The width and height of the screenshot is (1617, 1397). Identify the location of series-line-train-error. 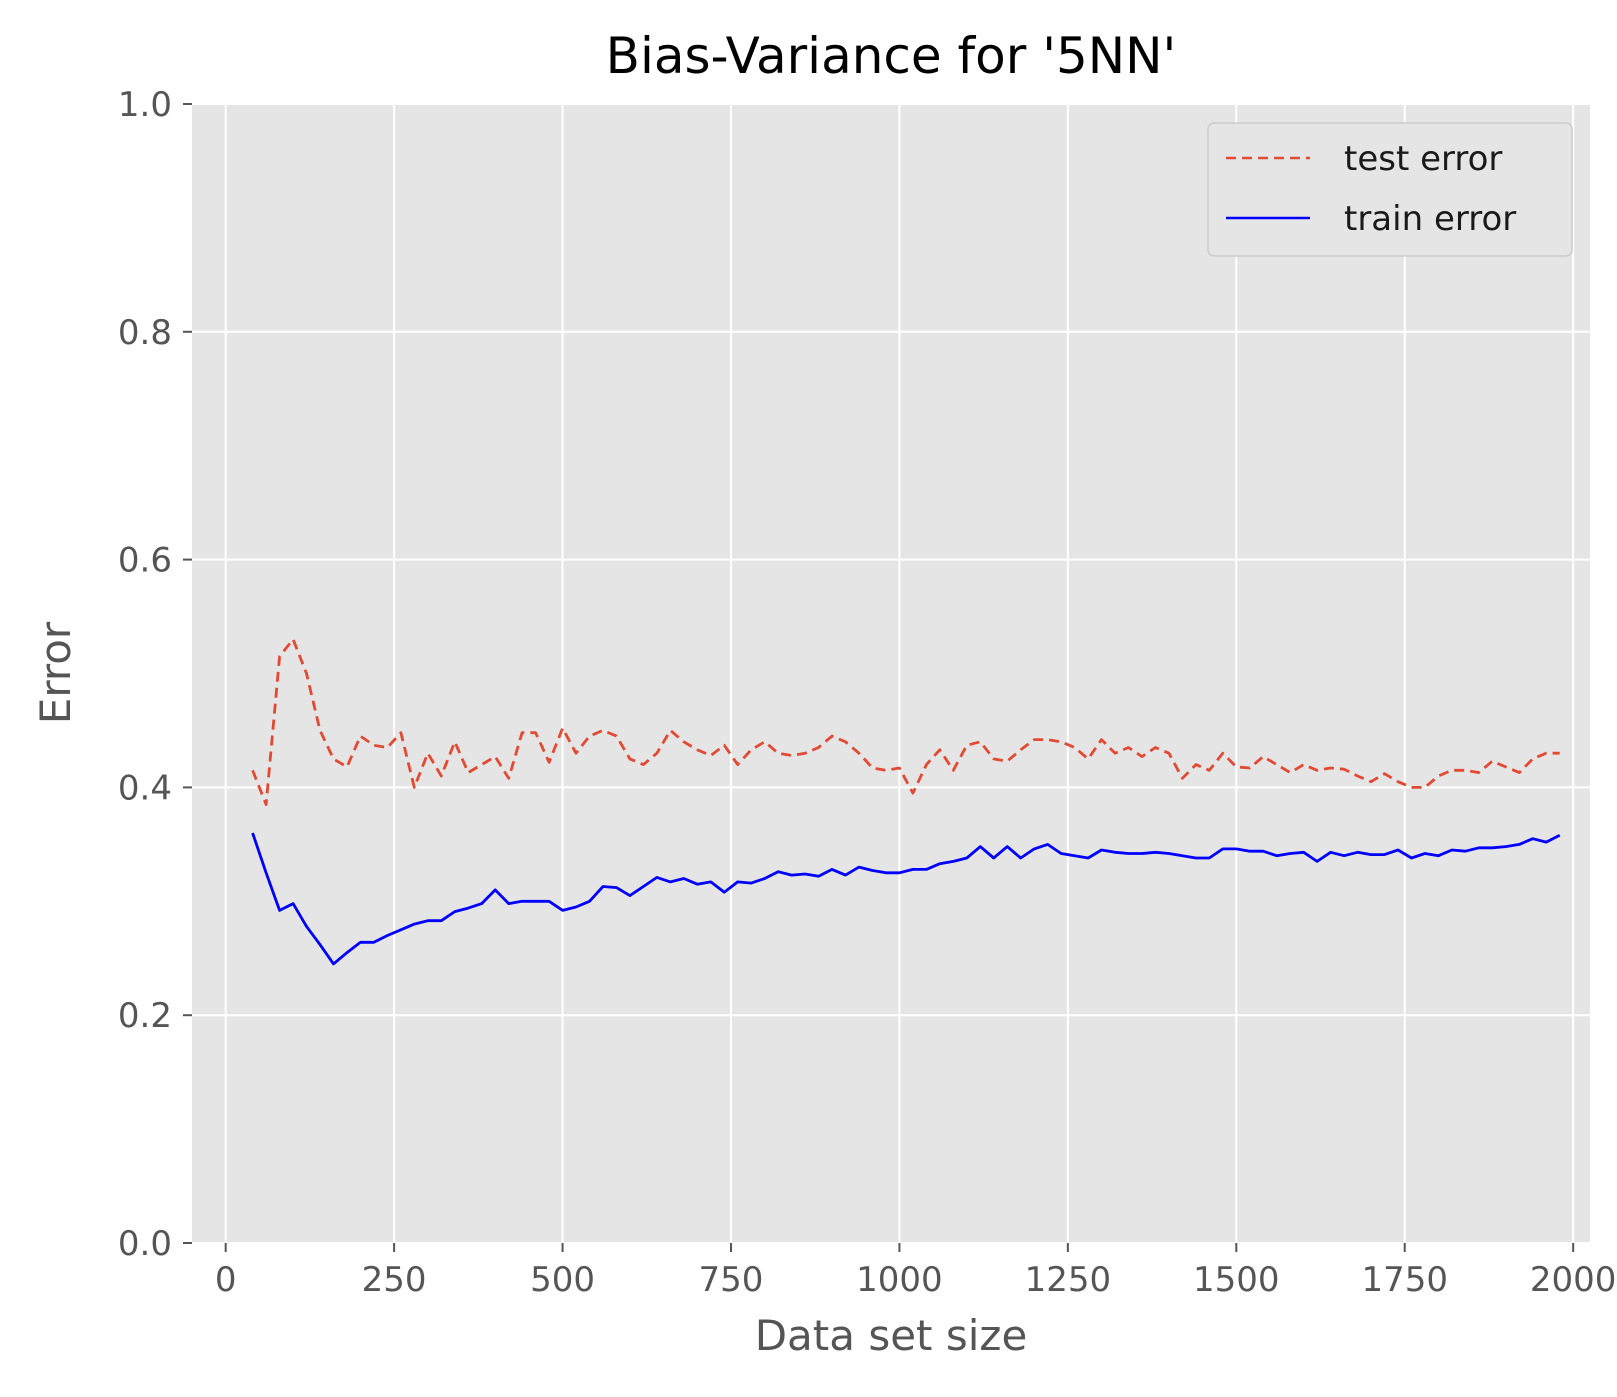
(906, 899).